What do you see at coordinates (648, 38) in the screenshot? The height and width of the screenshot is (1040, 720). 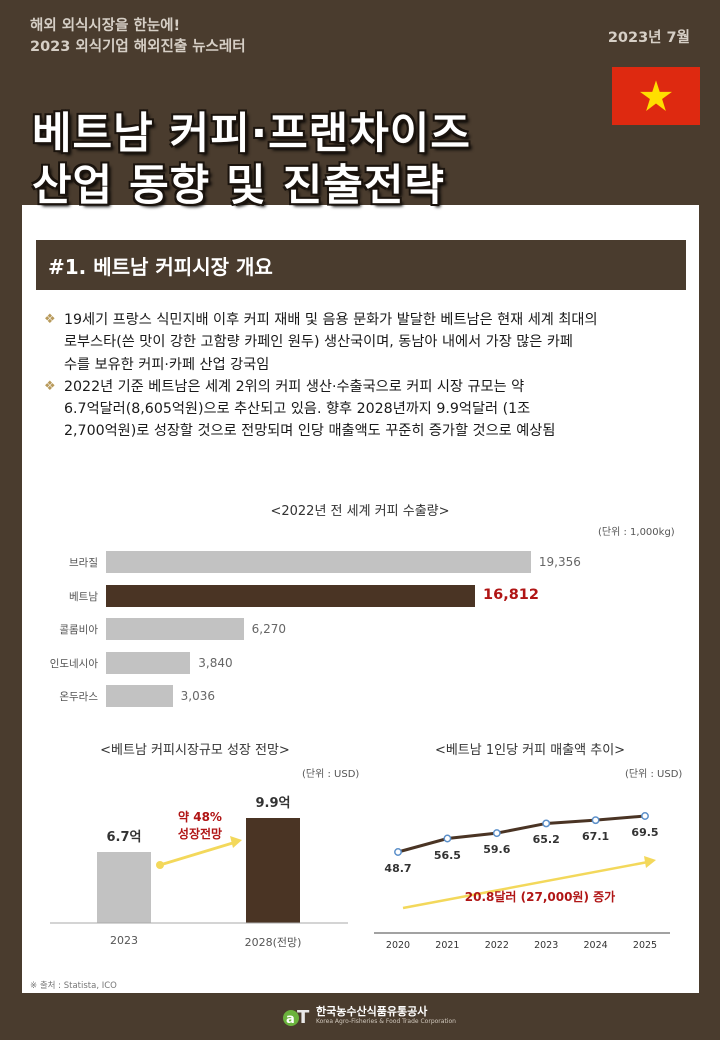 I see `issue-date: 2023년 7월` at bounding box center [648, 38].